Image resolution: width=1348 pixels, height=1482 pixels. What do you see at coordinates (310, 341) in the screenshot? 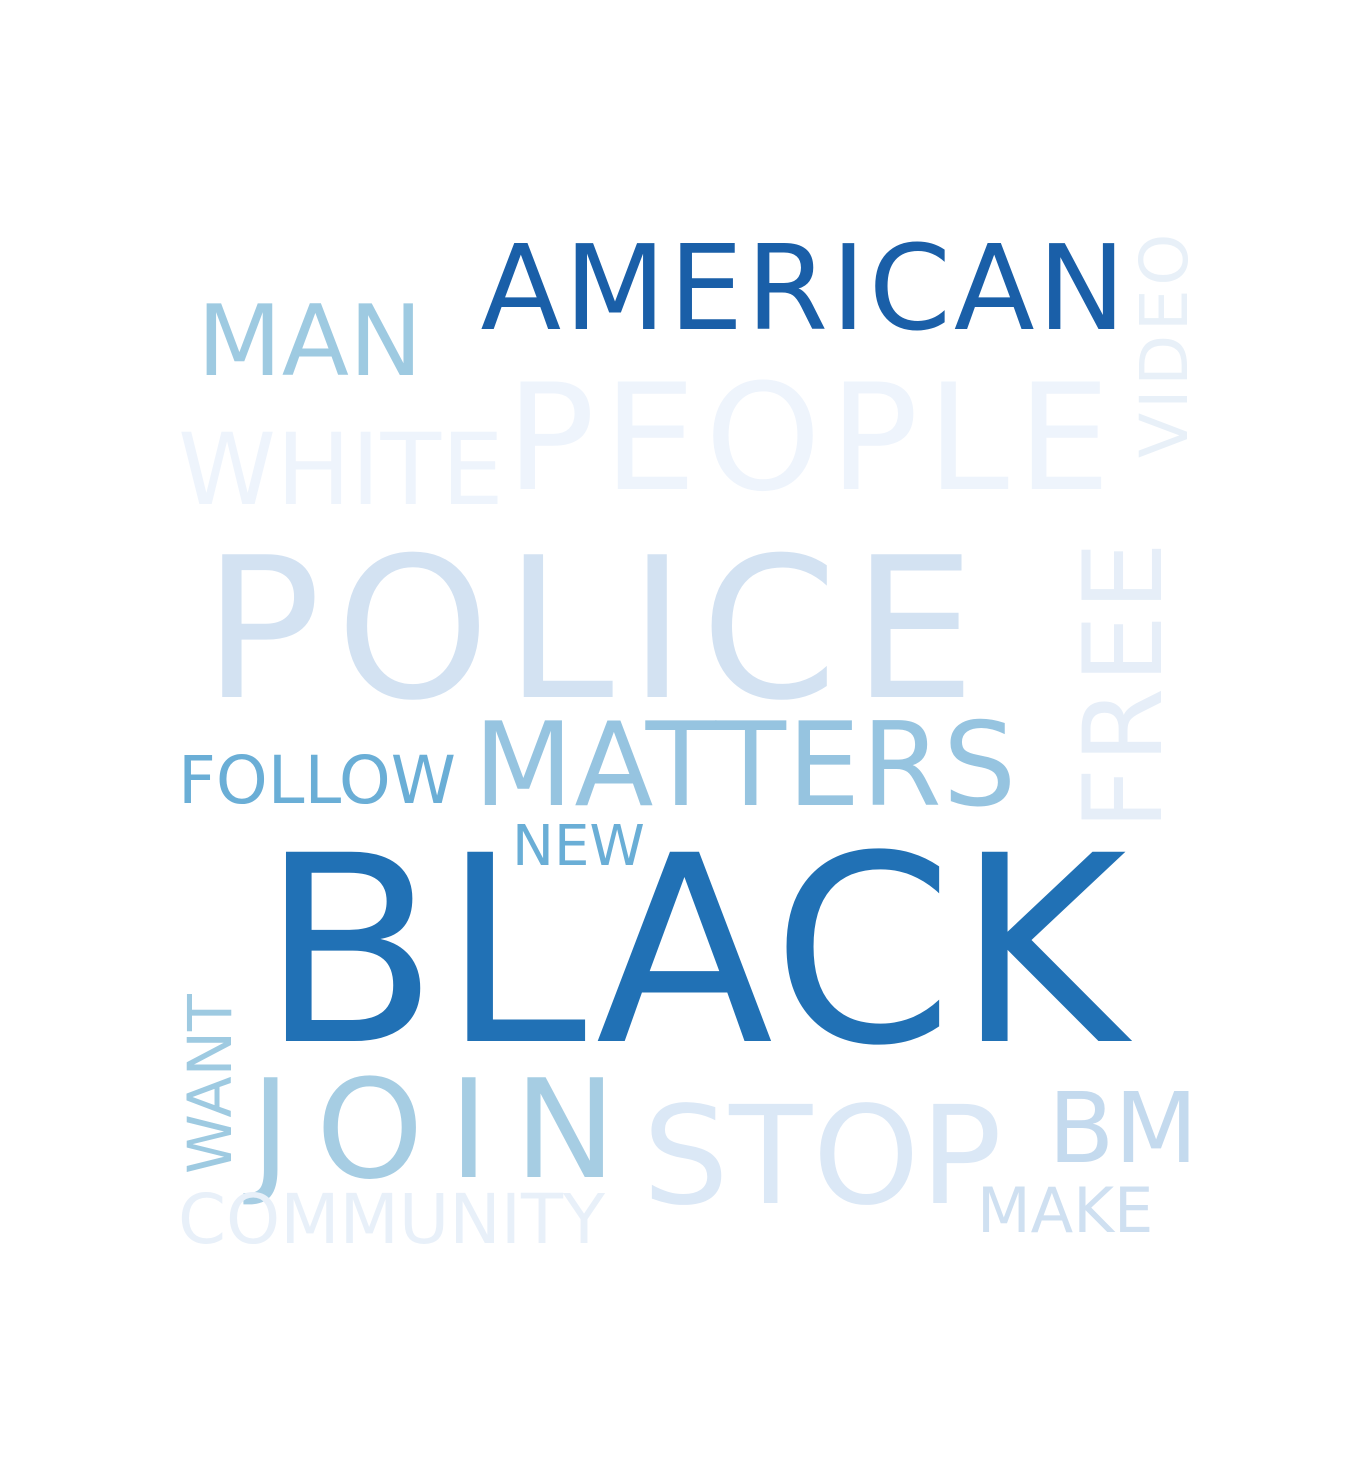
I see `word-man: MAN` at bounding box center [310, 341].